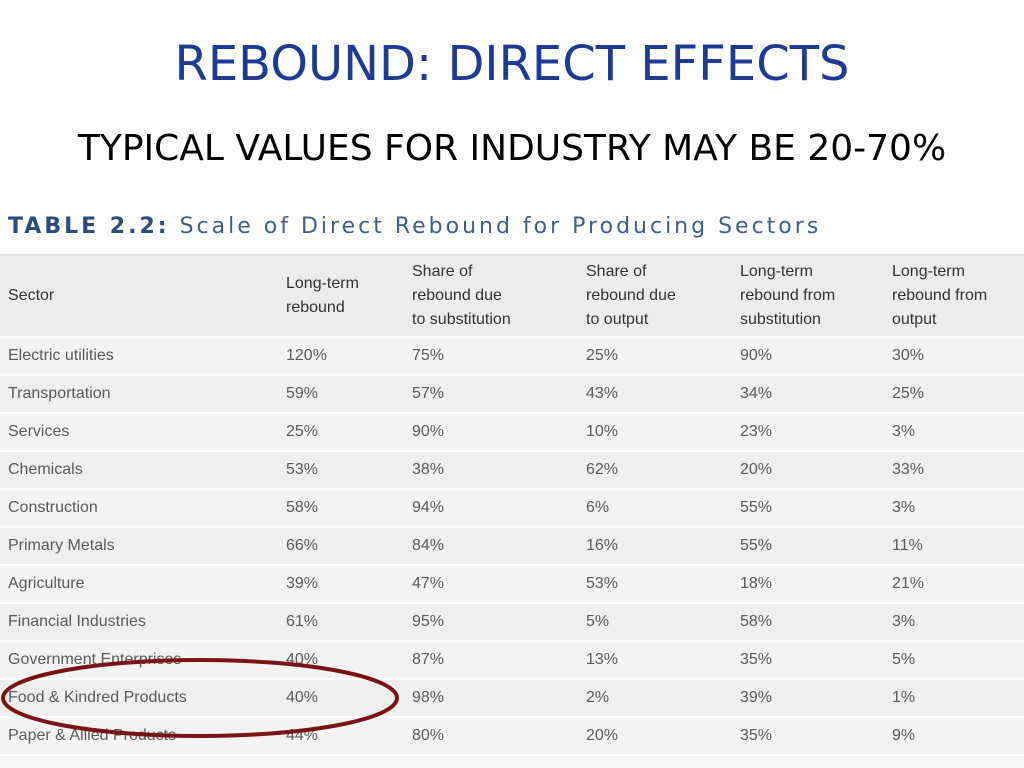  Describe the element at coordinates (302, 583) in the screenshot. I see `cell-long-term-rebound: 39%` at that location.